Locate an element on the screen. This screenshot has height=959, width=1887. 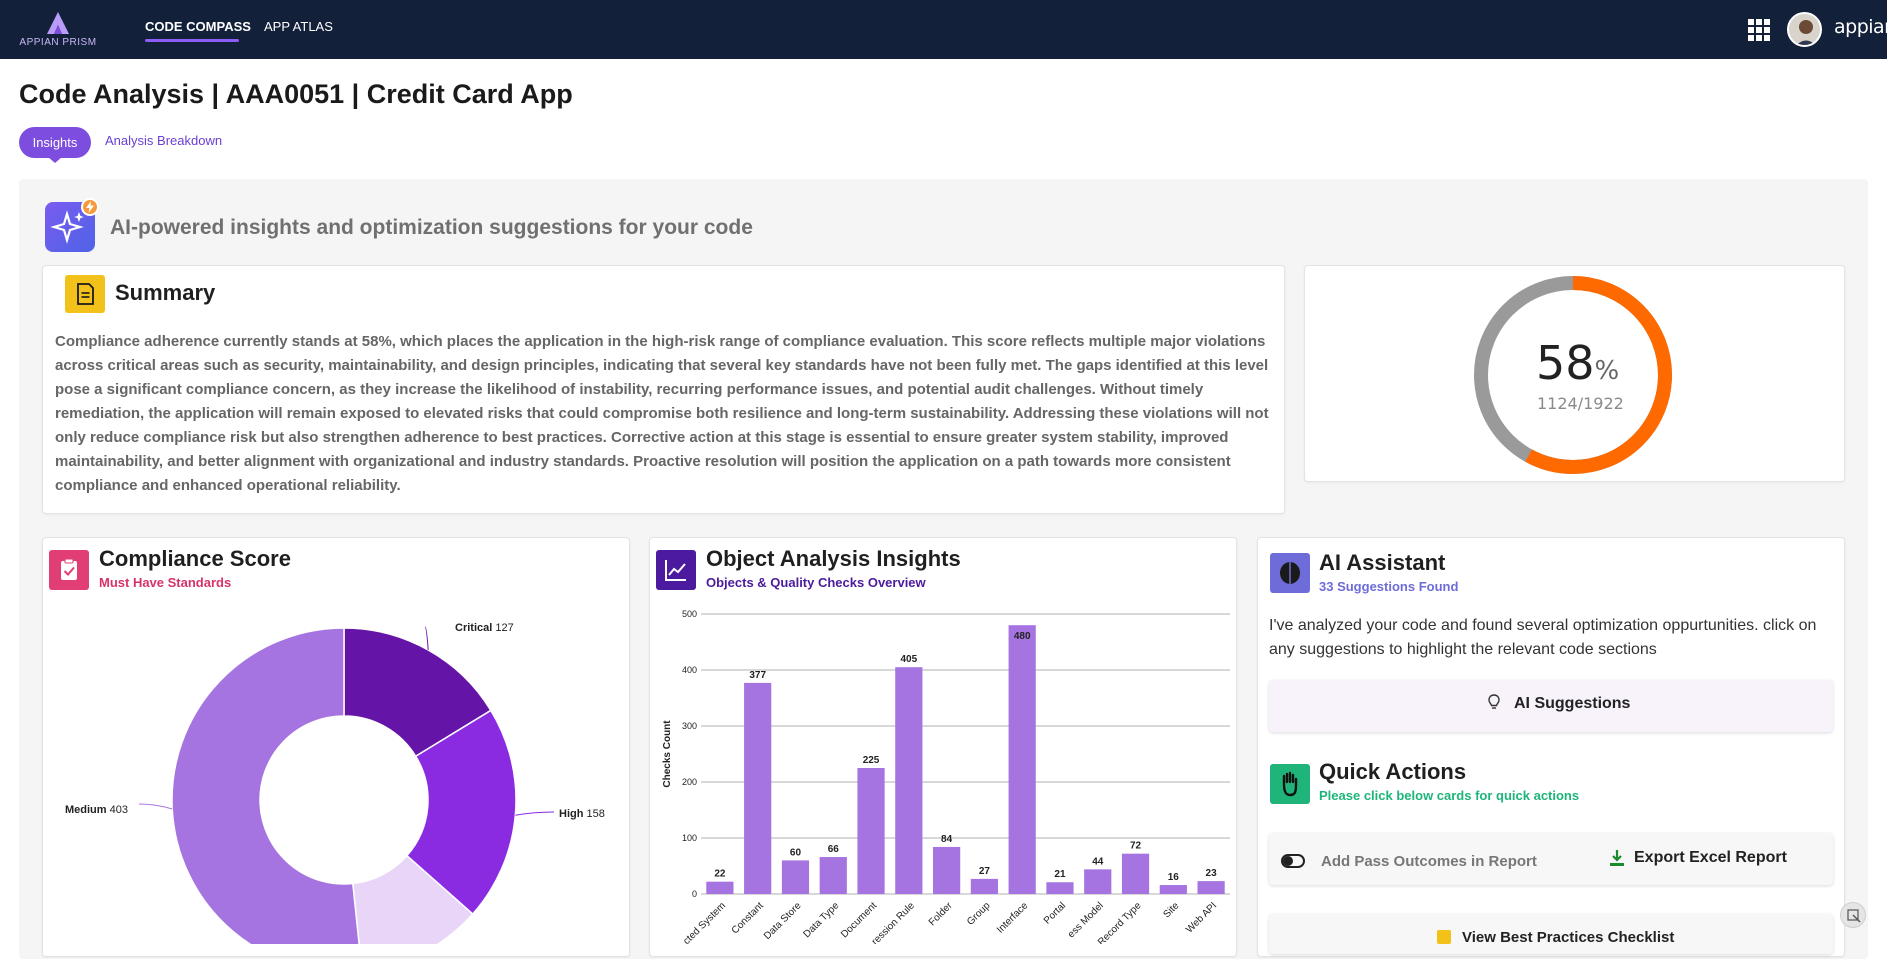
x-tick-label: Document is located at coordinates (859, 920).